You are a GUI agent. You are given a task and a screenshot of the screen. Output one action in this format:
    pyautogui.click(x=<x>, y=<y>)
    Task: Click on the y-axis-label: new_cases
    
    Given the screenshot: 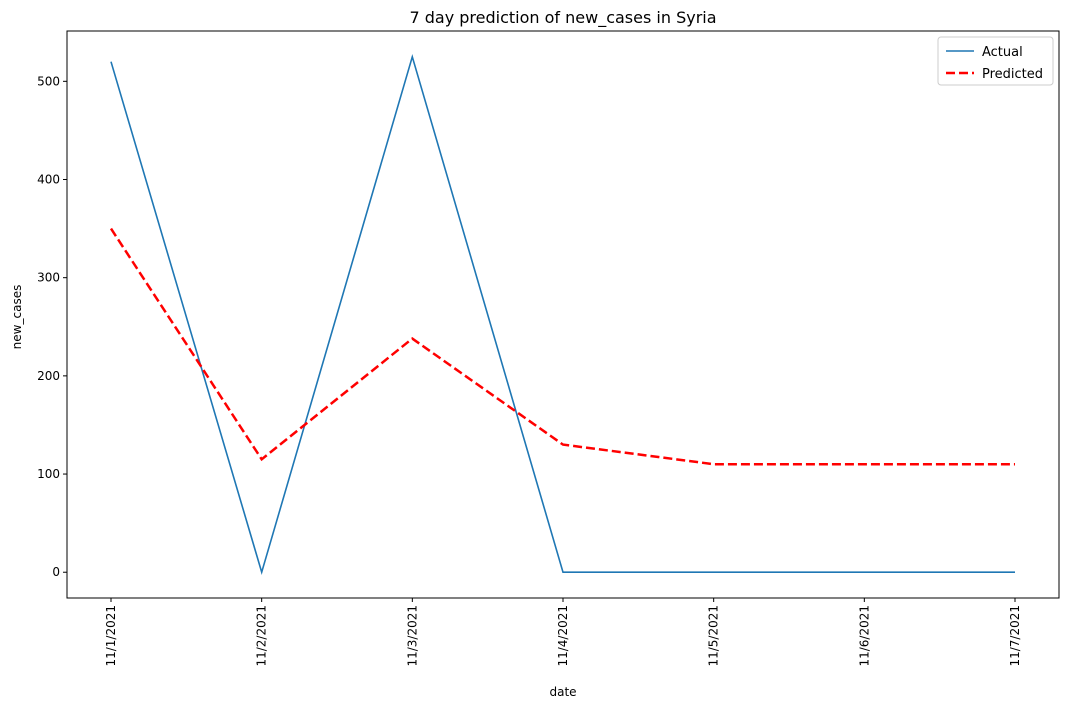 What is the action you would take?
    pyautogui.click(x=17, y=317)
    